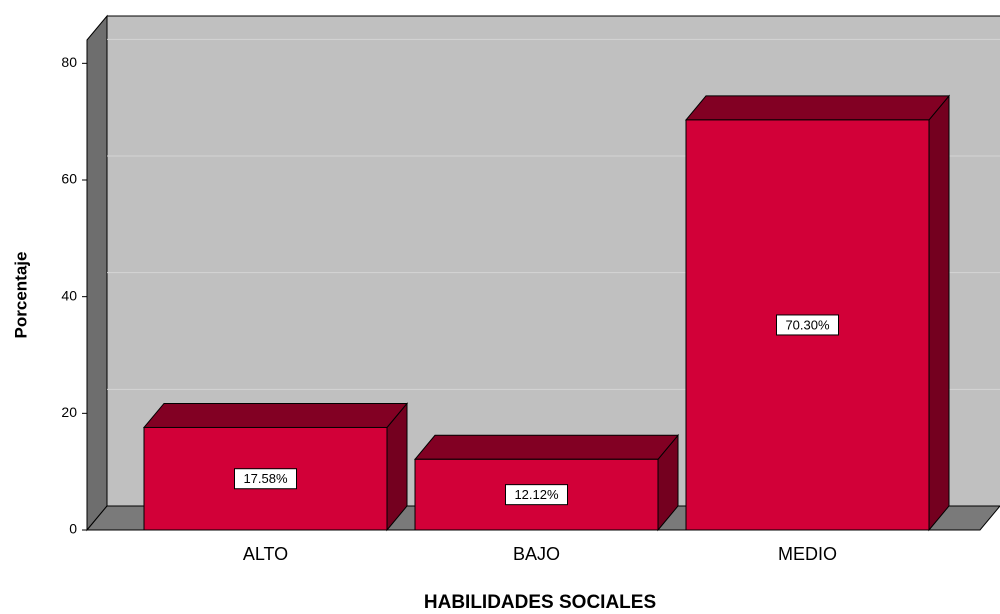  What do you see at coordinates (73, 529) in the screenshot?
I see `y-tick-label: 0` at bounding box center [73, 529].